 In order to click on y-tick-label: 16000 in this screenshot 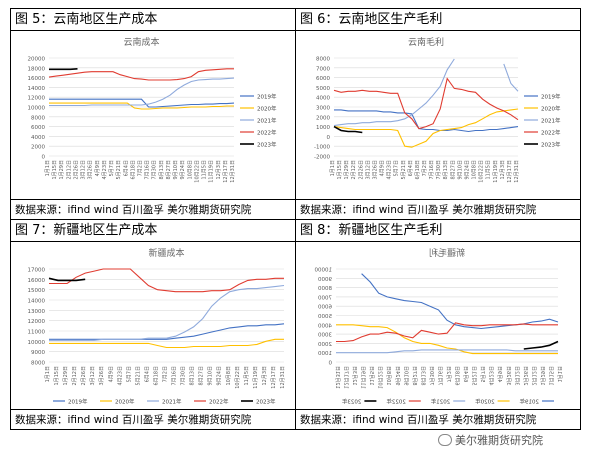, I will do `click(37, 281)`.